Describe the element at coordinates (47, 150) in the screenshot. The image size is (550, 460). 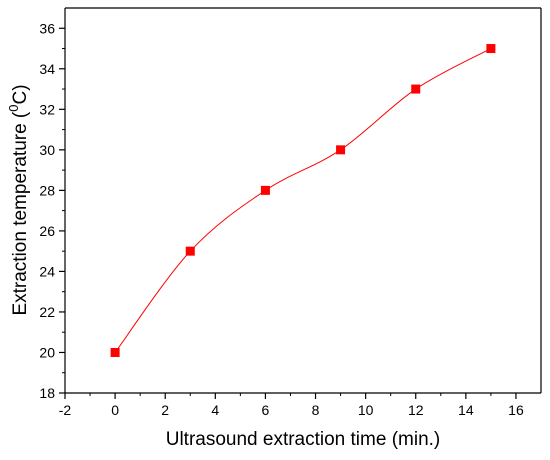
I see `y-tick-label: 30` at that location.